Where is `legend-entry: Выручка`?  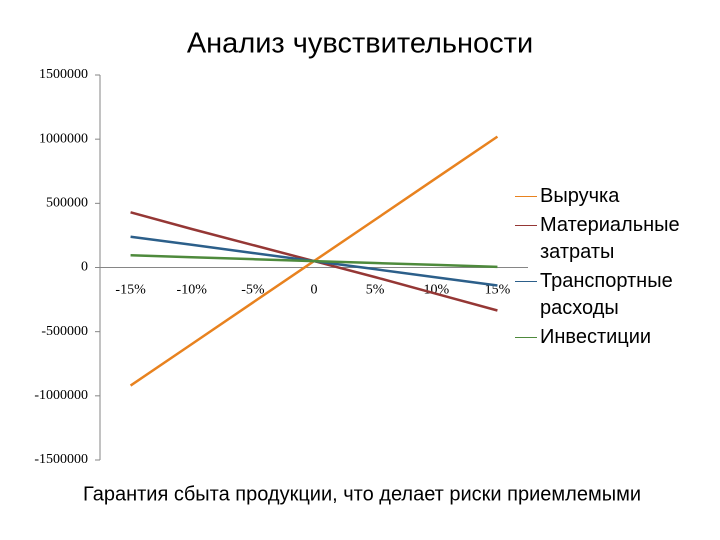 legend-entry: Выручка is located at coordinates (617, 196).